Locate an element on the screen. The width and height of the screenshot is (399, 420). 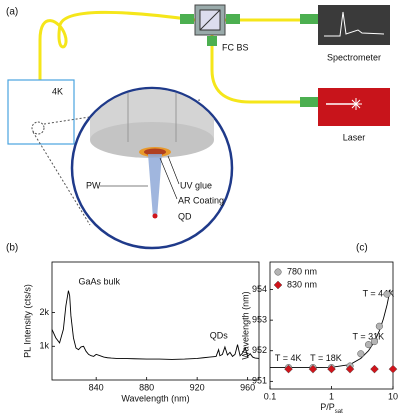
spectrometer-box is located at coordinates (354, 25).